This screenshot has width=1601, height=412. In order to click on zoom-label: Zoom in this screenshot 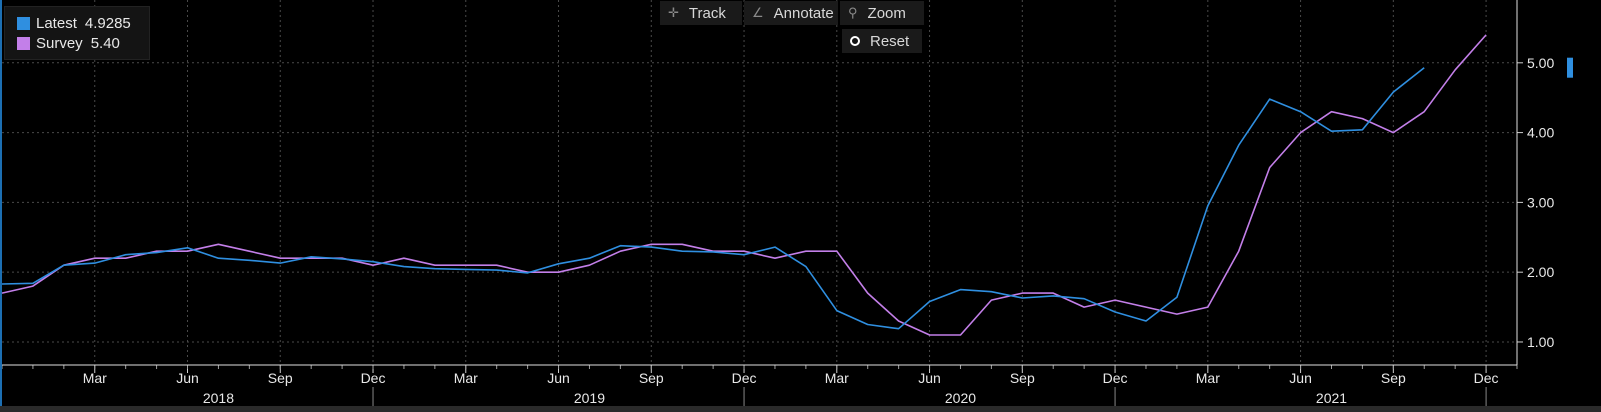, I will do `click(886, 13)`.